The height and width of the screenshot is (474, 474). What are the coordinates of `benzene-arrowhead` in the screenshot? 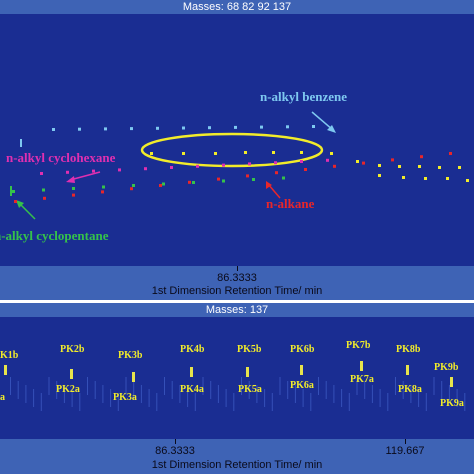 It's located at (331, 129).